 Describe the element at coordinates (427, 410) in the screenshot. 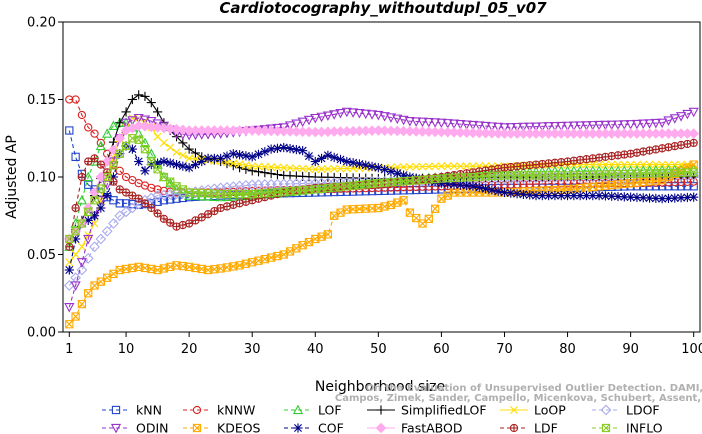

I see `legend-item-simplifiedlof: SimplifiedLOF` at that location.